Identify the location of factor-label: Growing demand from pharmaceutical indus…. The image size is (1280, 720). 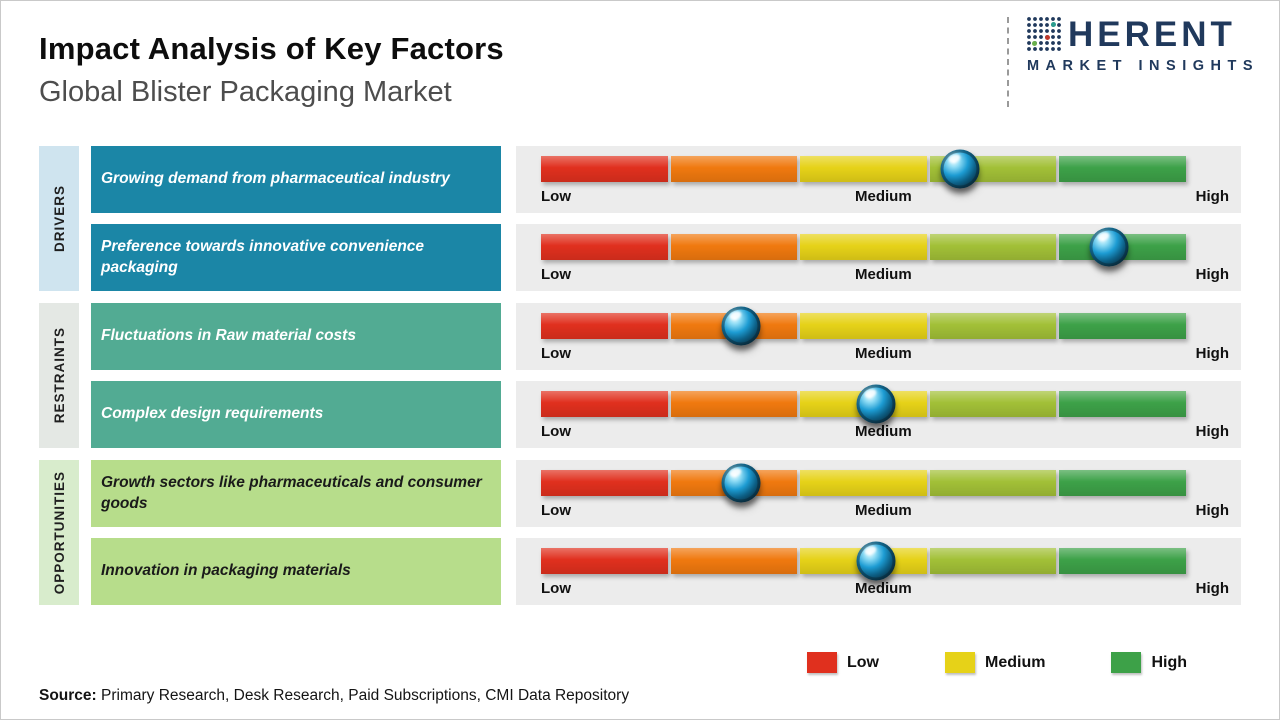
(296, 179).